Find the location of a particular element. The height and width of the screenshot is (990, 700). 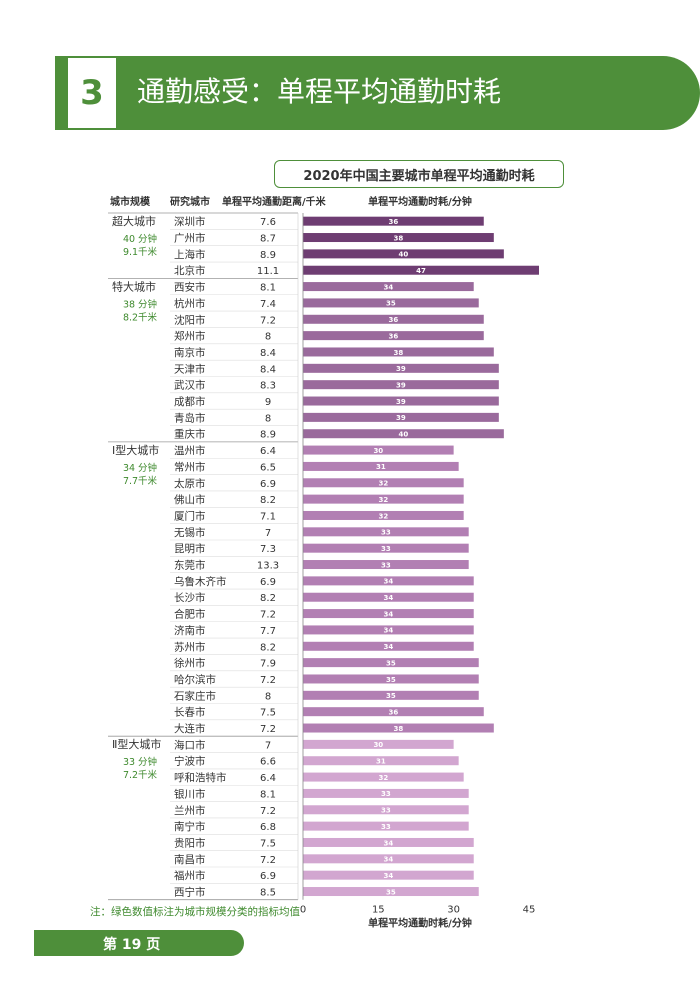

distance-label: 7.9 is located at coordinates (268, 664).